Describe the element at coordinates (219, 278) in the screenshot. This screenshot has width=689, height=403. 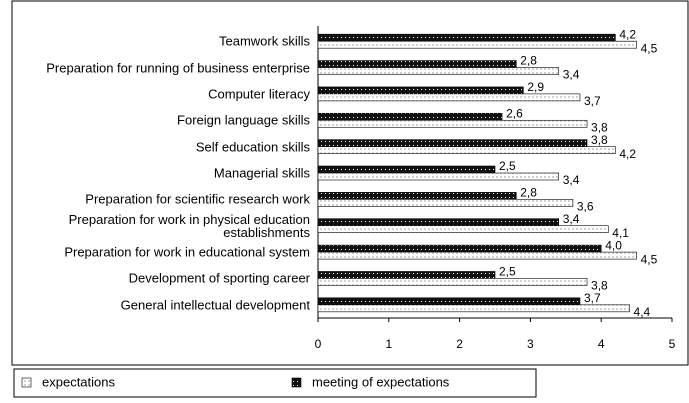
I see `category-label: Development of sporting career` at that location.